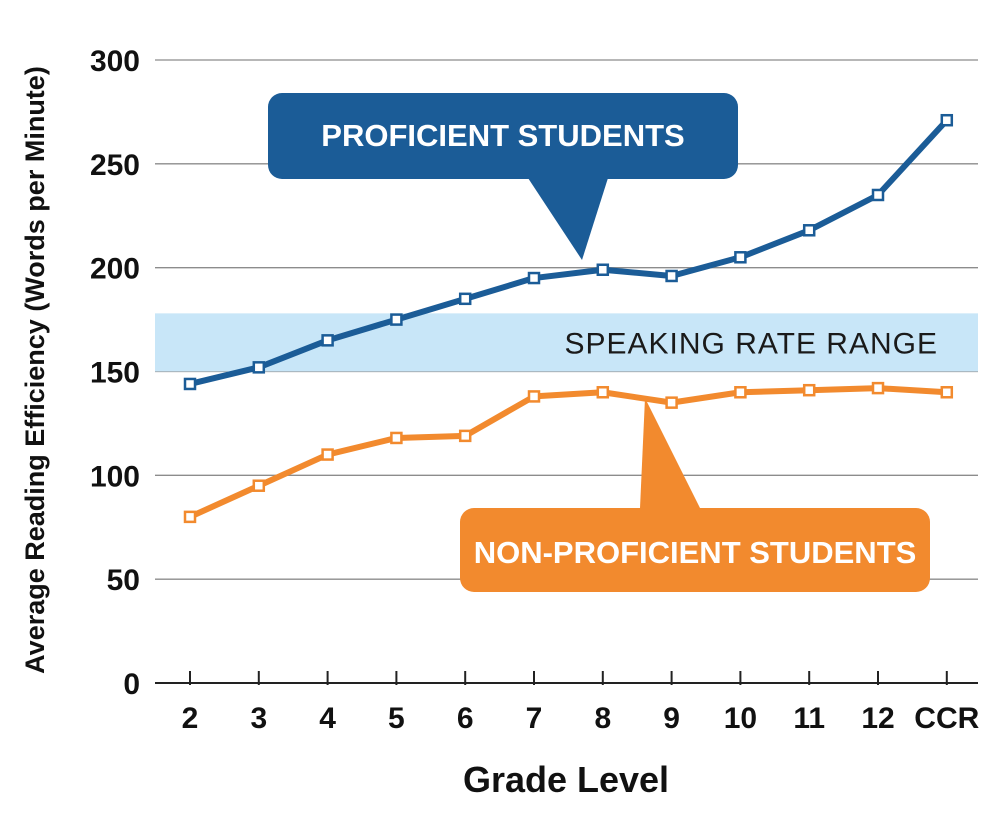 This screenshot has width=1000, height=824. Describe the element at coordinates (947, 392) in the screenshot. I see `series-2-point-CCR` at that location.